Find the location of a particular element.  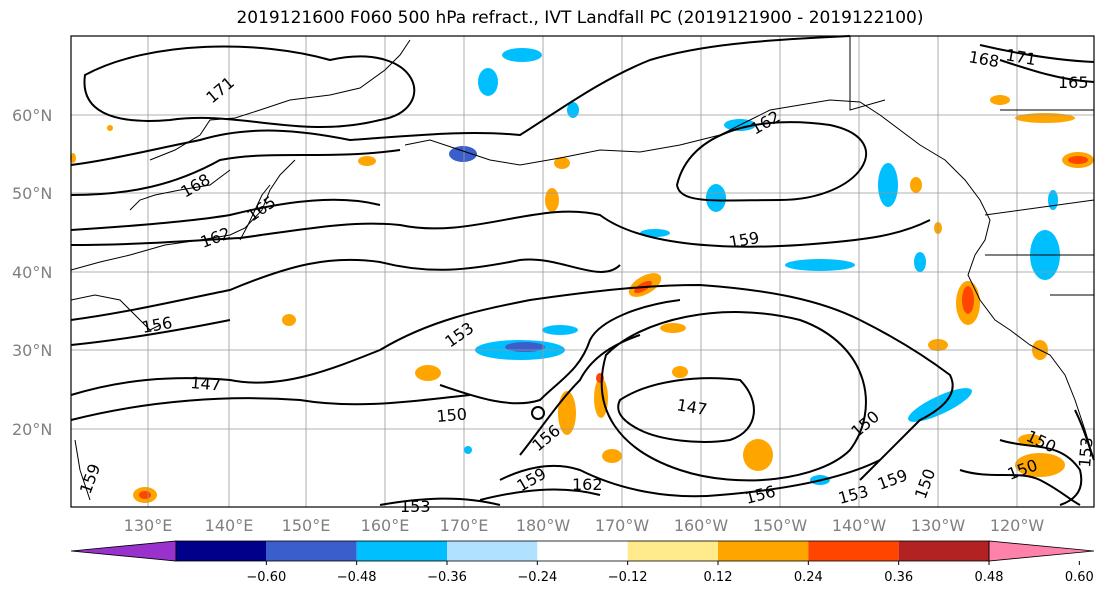

colorbar-extend-high is located at coordinates (1041, 551).